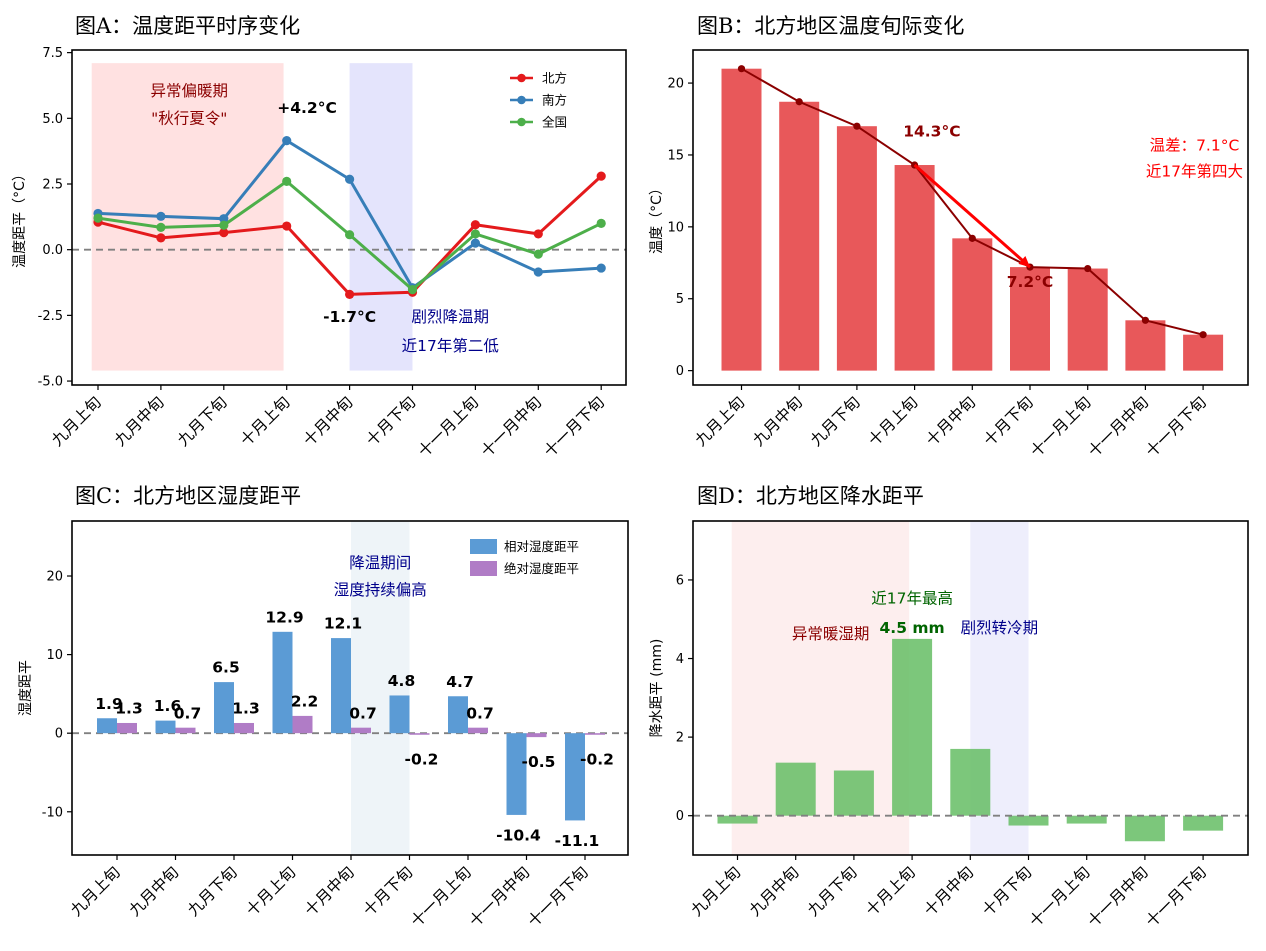 This screenshot has height=951, width=1266. What do you see at coordinates (225, 668) in the screenshot?
I see `bar-value-label: 6.5` at bounding box center [225, 668].